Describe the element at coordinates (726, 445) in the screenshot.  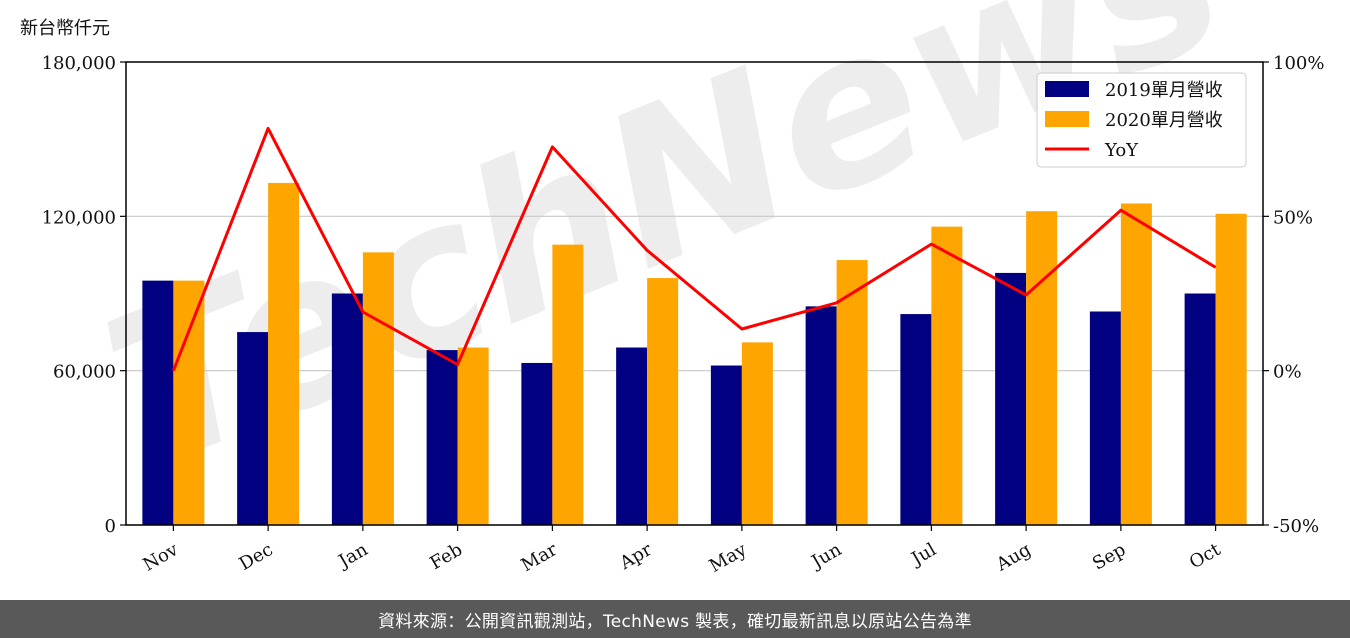
I see `bar-2019-may` at that location.